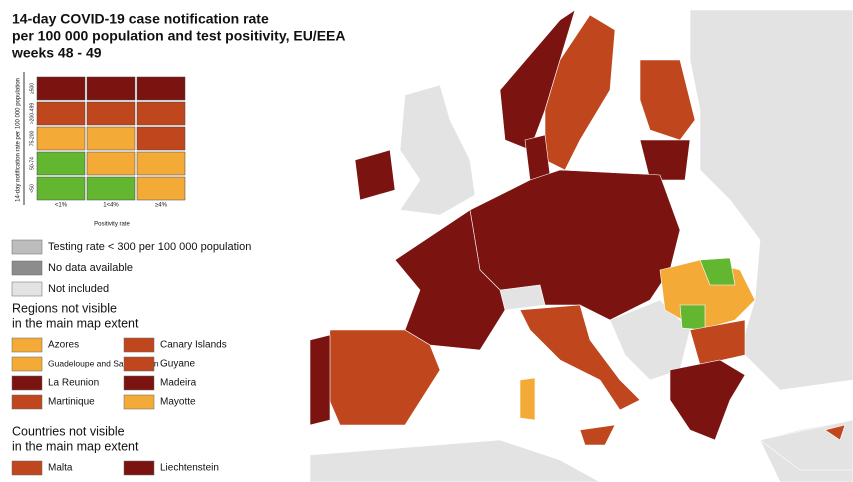 This screenshot has width=853, height=482. What do you see at coordinates (112, 225) in the screenshot?
I see `x-axis-label: Positivity rate` at bounding box center [112, 225].